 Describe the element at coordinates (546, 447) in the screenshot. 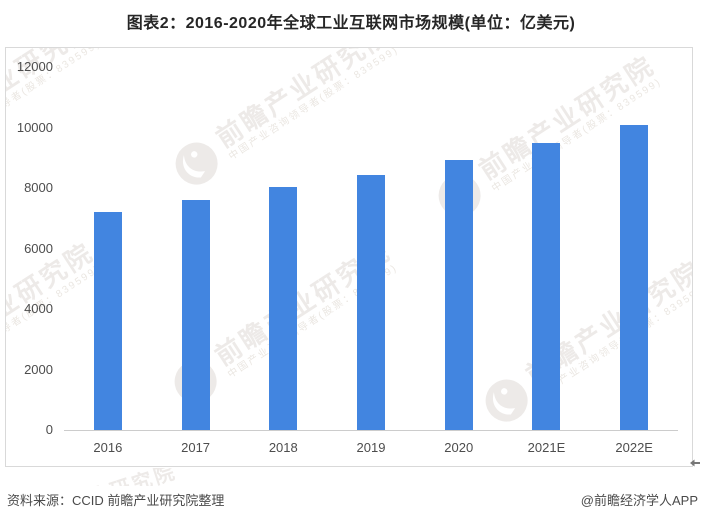

I see `x-axis-label-2021E: 2021E` at that location.